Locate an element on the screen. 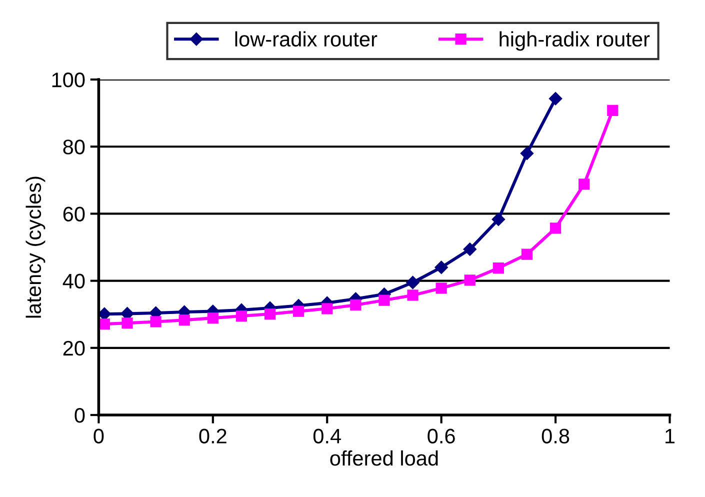 The width and height of the screenshot is (705, 497). x-tick-label: 0.6 is located at coordinates (441, 436).